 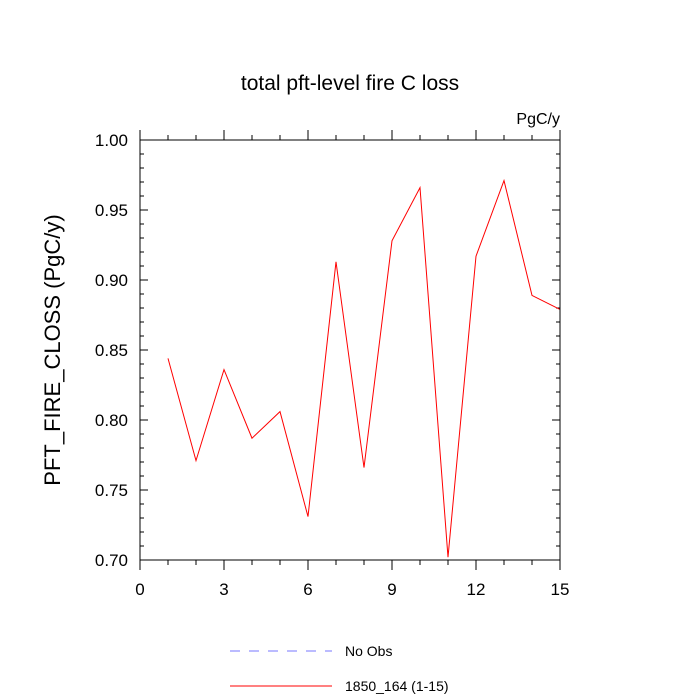 What do you see at coordinates (111, 420) in the screenshot?
I see `y-tick-label: 0.80` at bounding box center [111, 420].